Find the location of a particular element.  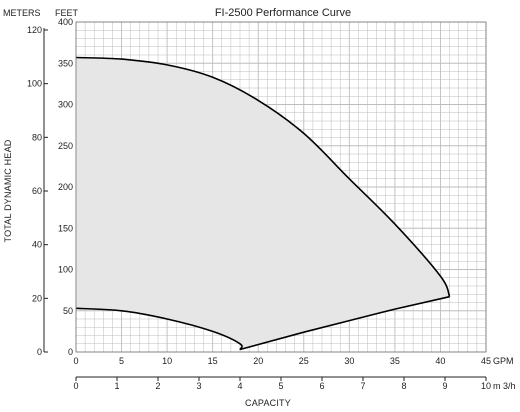

chart-title: FI-2500 Performance Curve is located at coordinates (283, 13).